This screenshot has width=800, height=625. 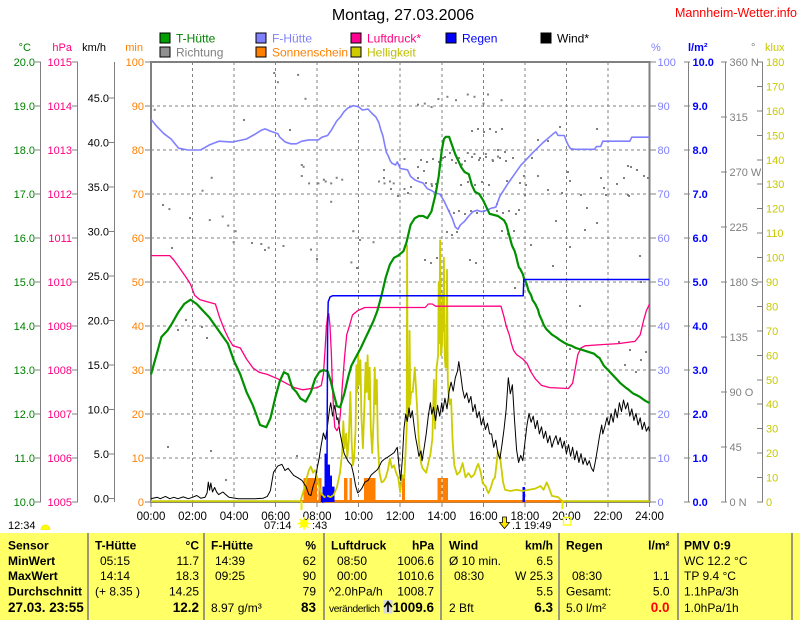 What do you see at coordinates (98, 144) in the screenshot?
I see `svg-text: 40.0` at bounding box center [98, 144].